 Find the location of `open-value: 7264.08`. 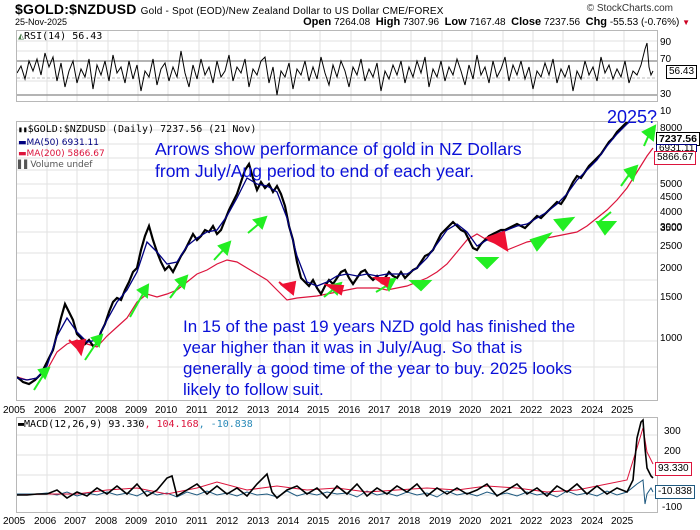

open-value: 7264.08 is located at coordinates (352, 22).